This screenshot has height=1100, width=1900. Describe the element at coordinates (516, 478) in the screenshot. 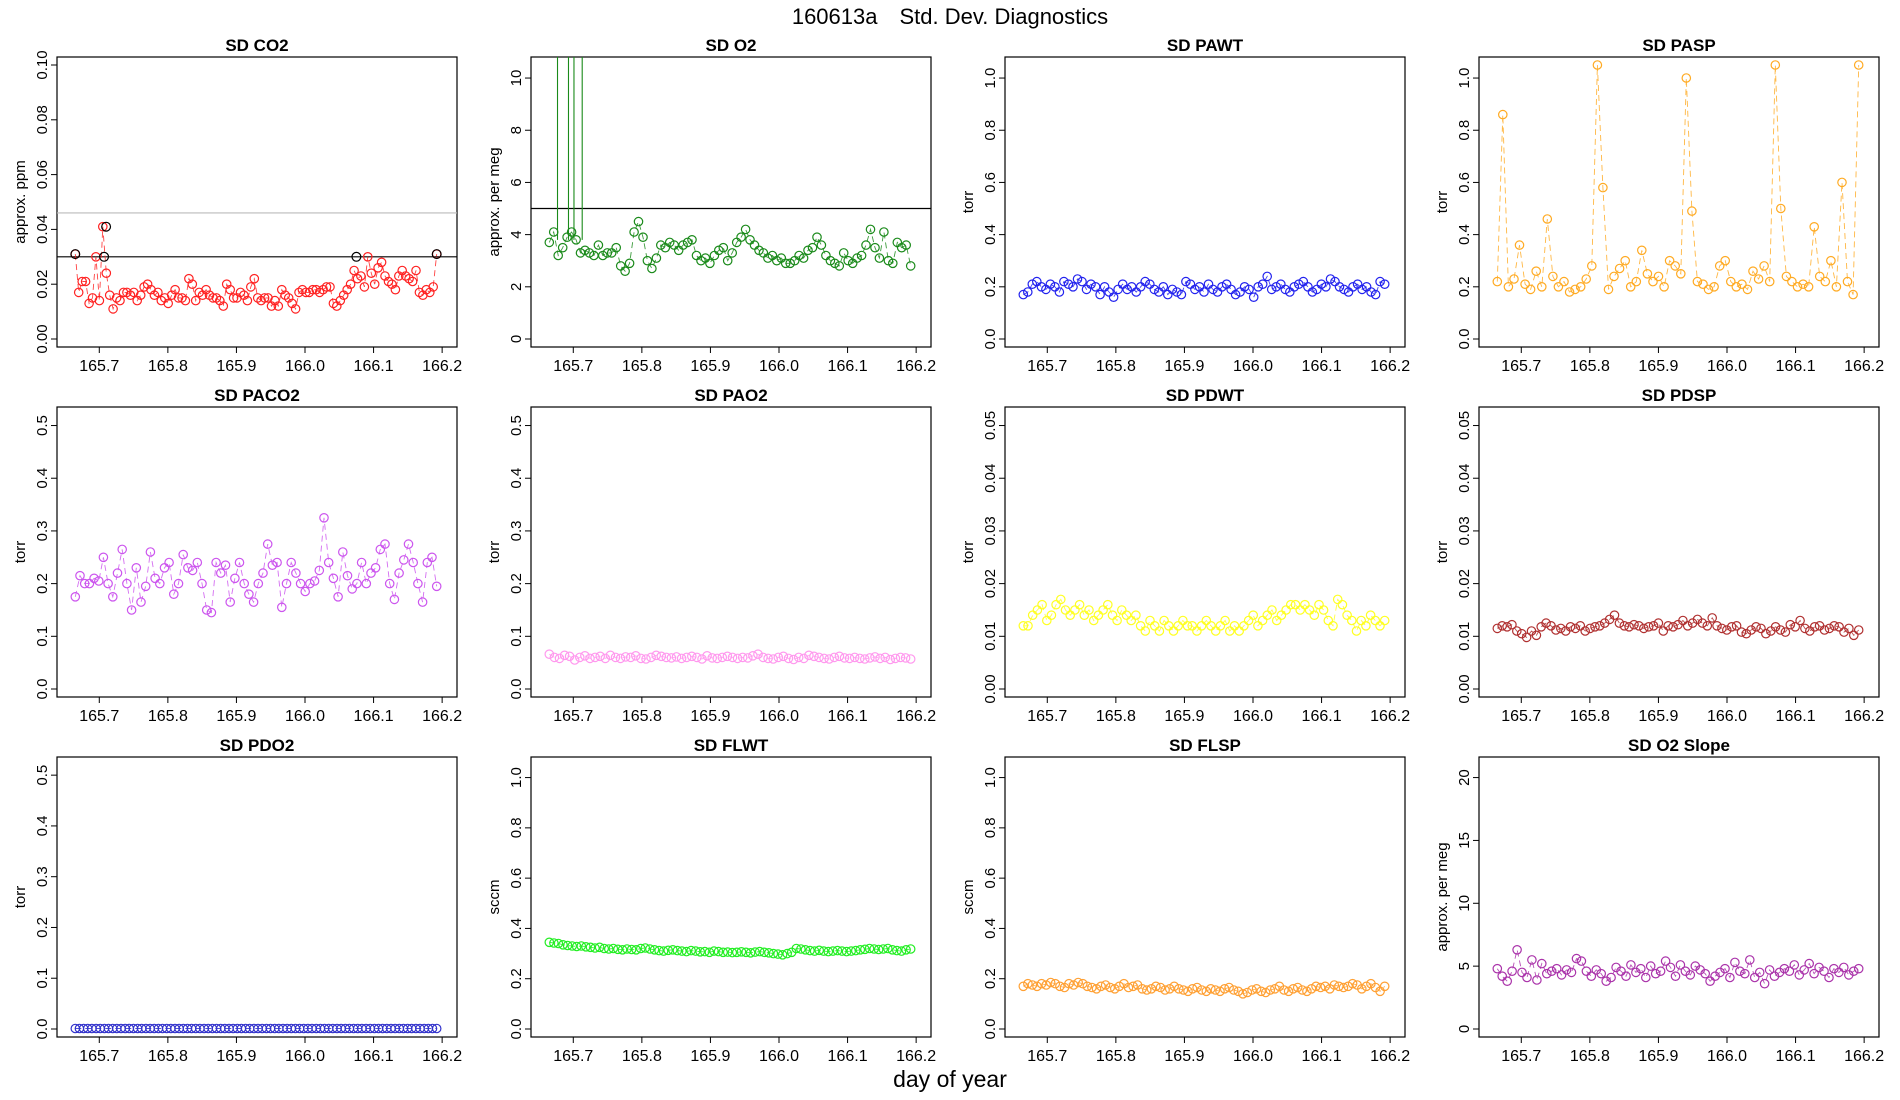

I see `y-tick-label: 0.4` at that location.